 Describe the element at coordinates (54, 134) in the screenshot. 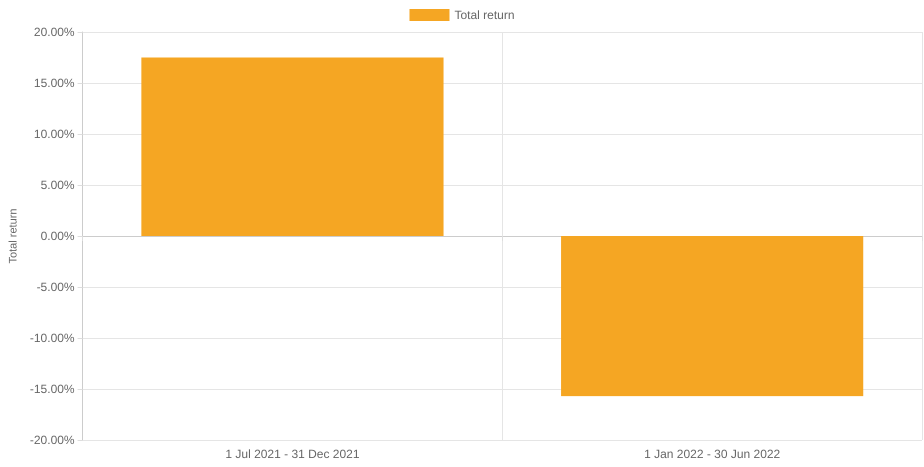

I see `y-tick-label: 10.00%` at that location.